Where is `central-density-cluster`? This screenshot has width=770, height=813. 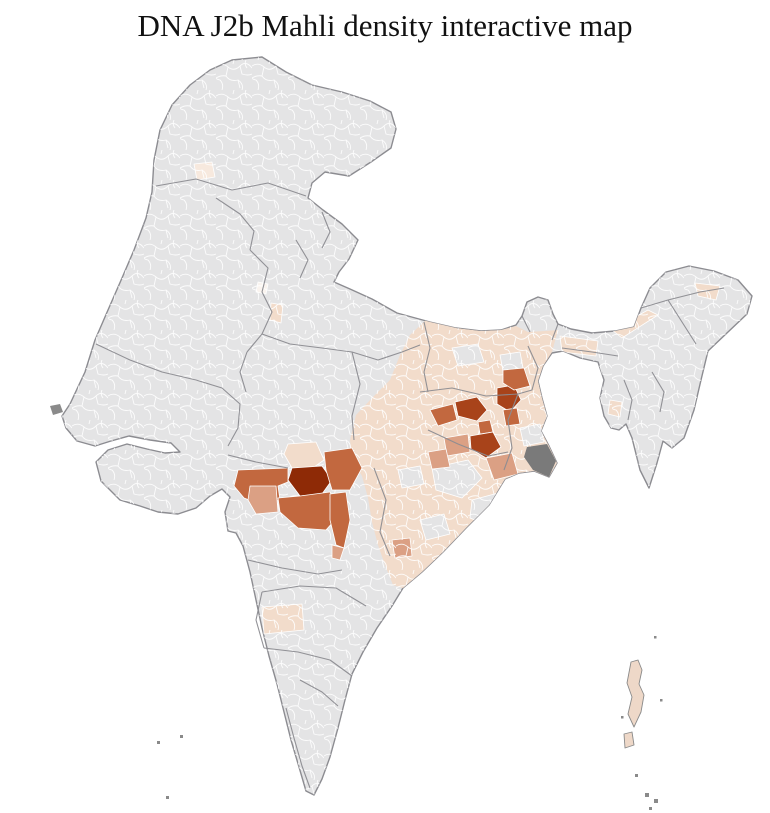
central-density-cluster is located at coordinates (298, 501).